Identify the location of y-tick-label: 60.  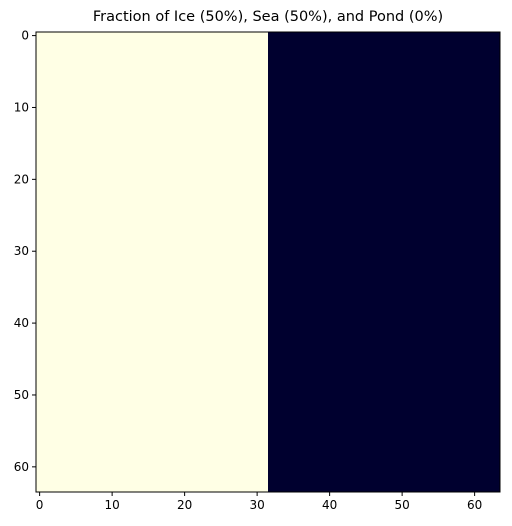
(21, 467).